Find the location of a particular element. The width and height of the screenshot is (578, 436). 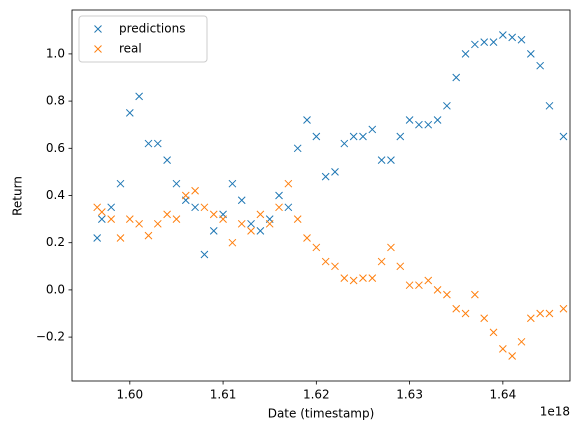

x-offset-label: 1e18 is located at coordinates (555, 412).